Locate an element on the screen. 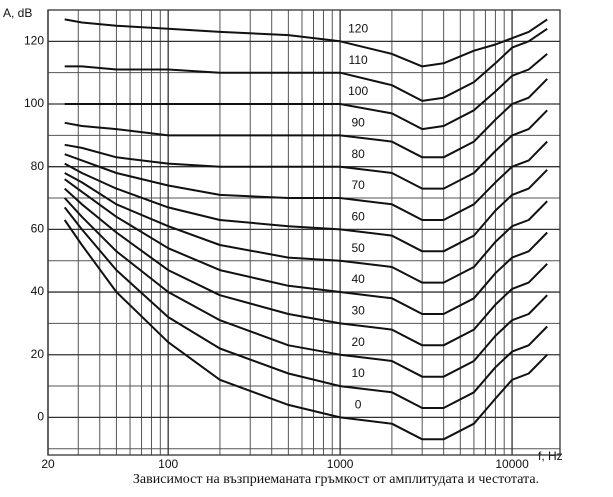  y-tick-label: 40 is located at coordinates (38, 291).